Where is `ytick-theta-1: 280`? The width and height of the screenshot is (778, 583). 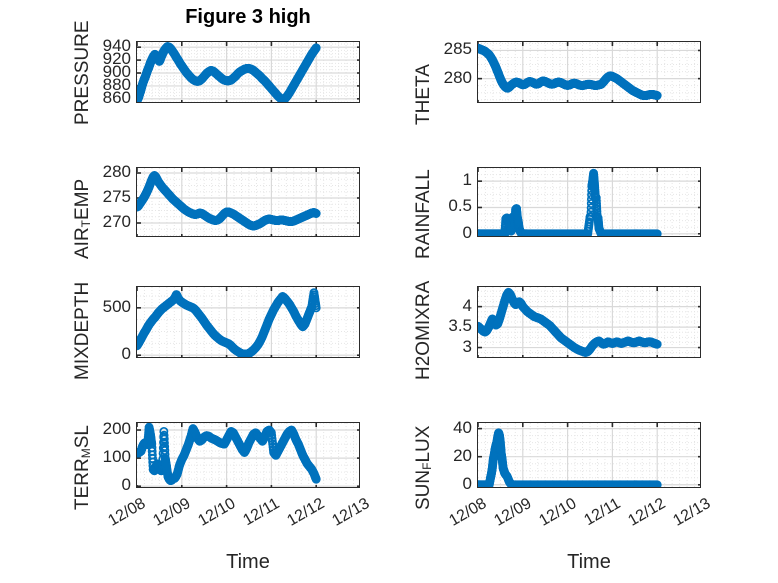 ytick-theta-1: 280 is located at coordinates (457, 77).